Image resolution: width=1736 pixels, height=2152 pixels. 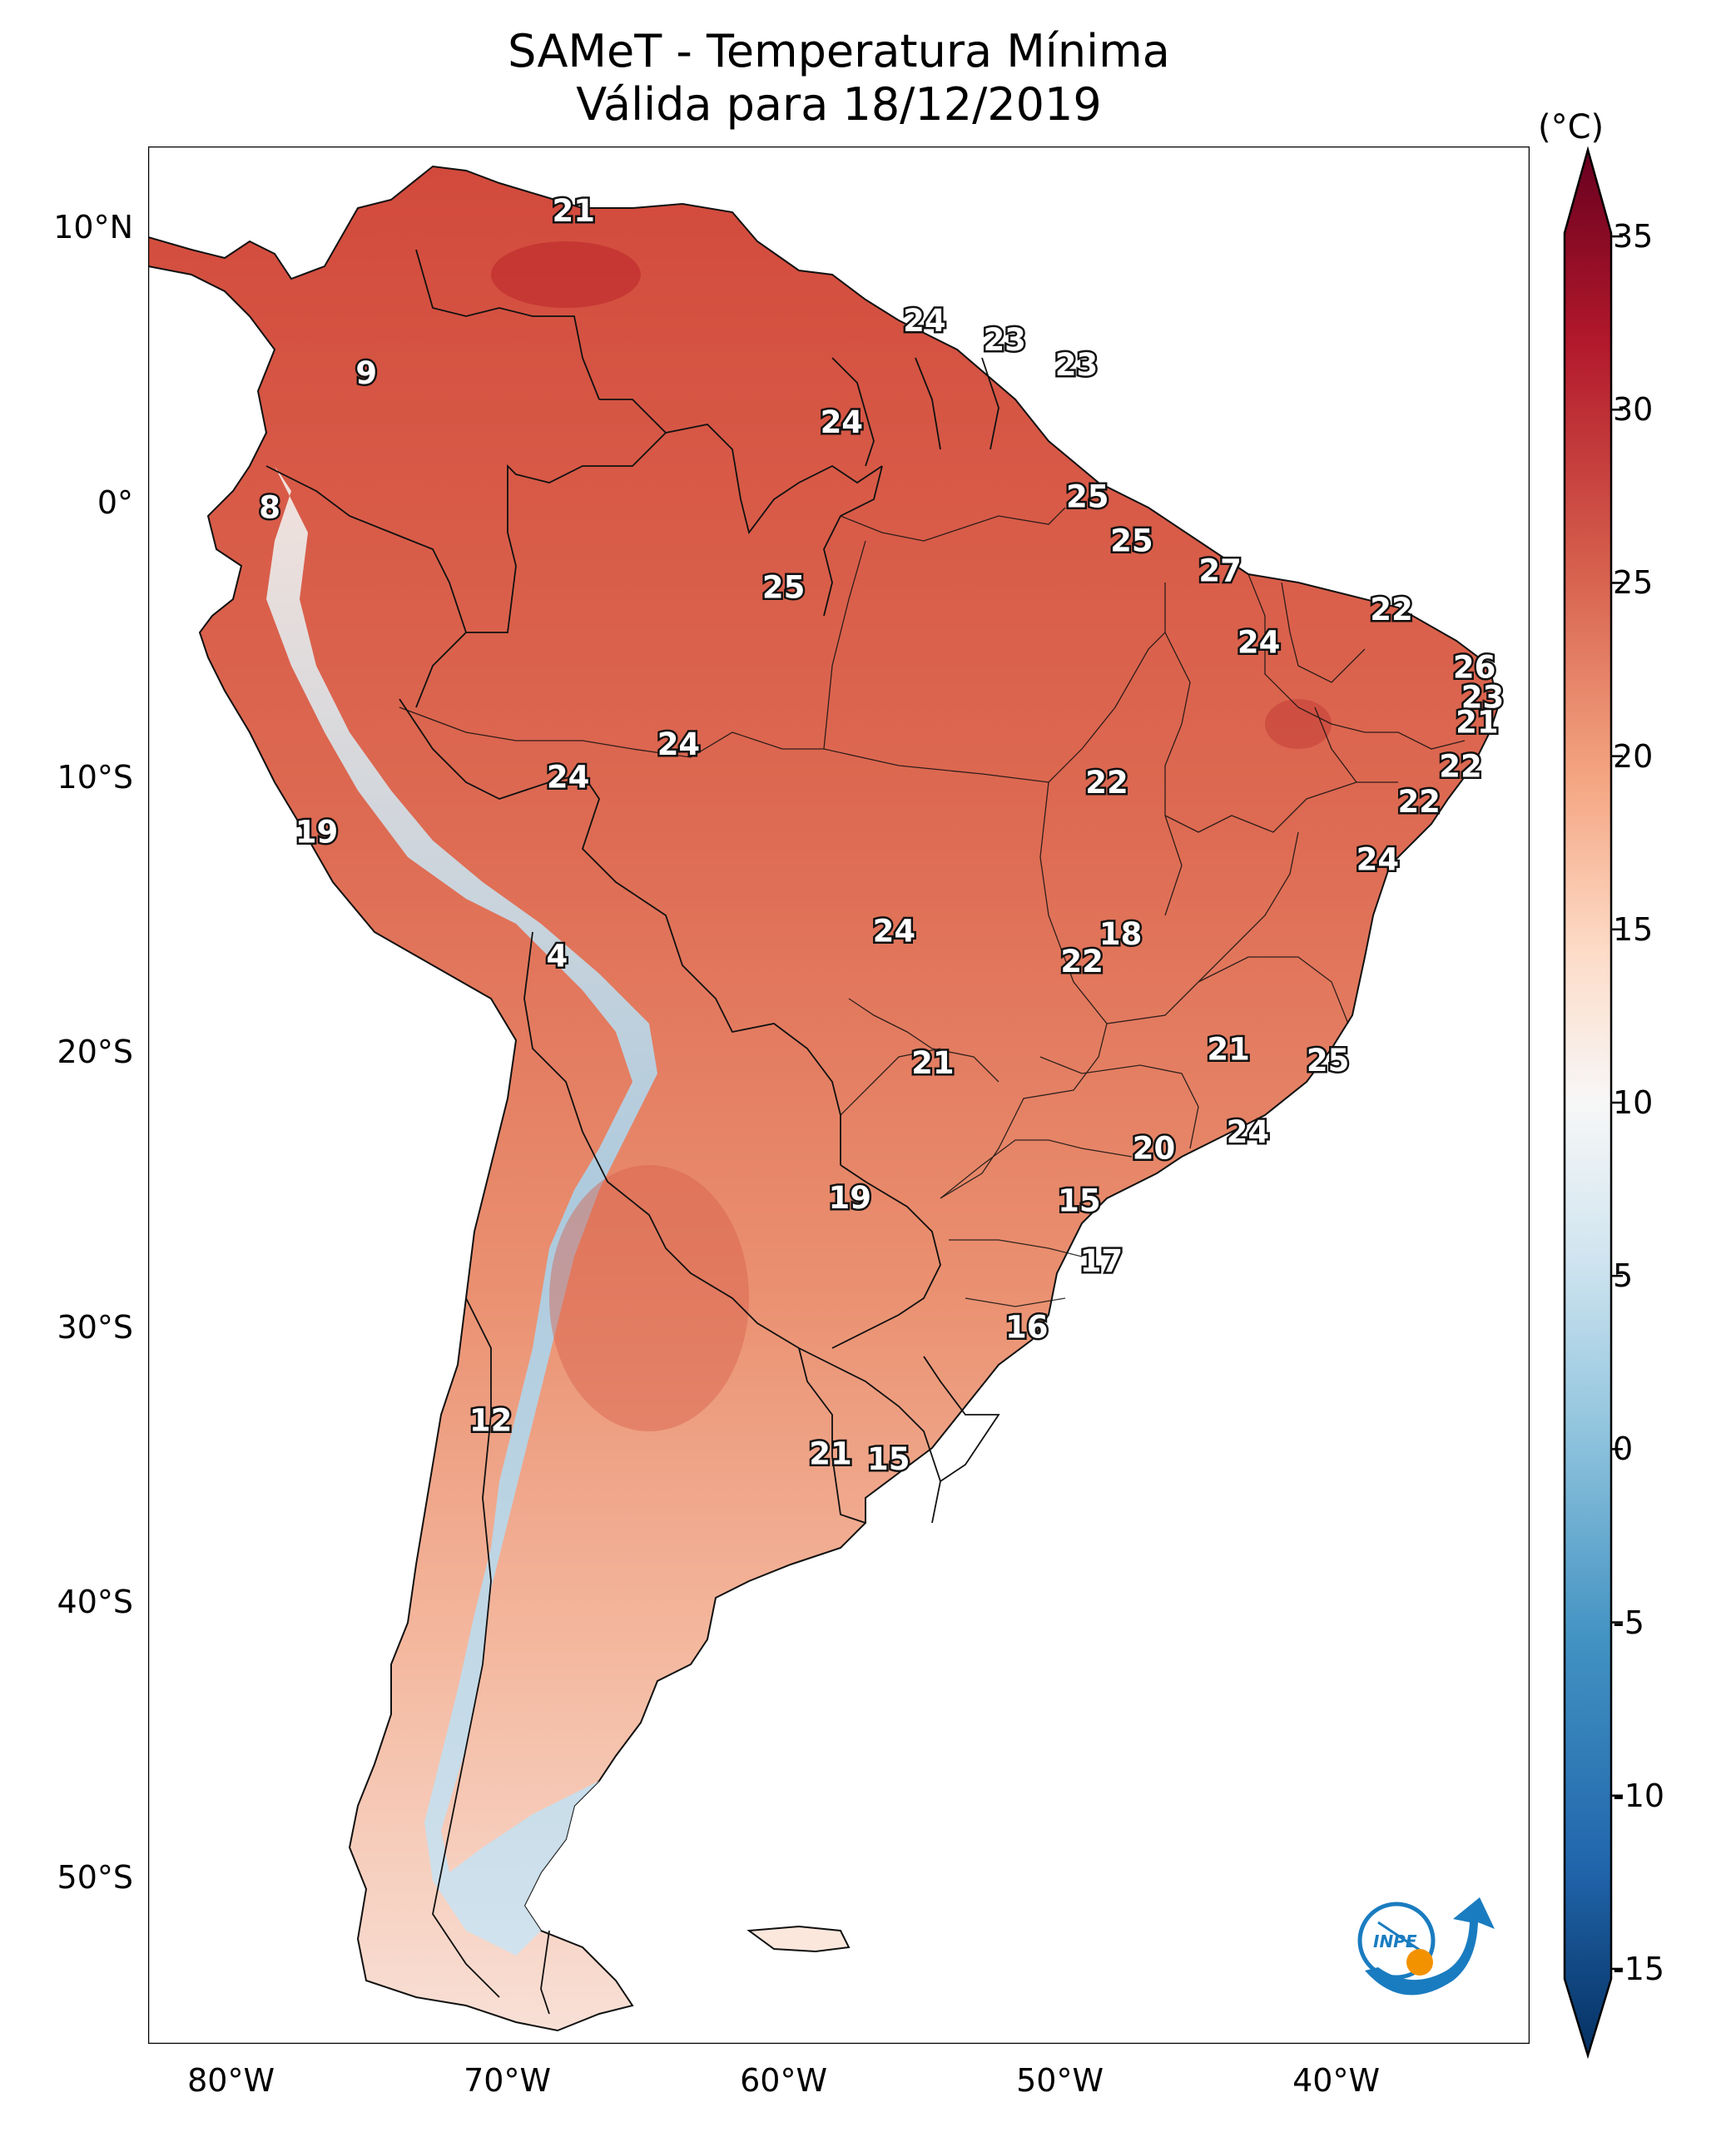 I want to click on colorbar-tick-label: 30, so click(x=1633, y=410).